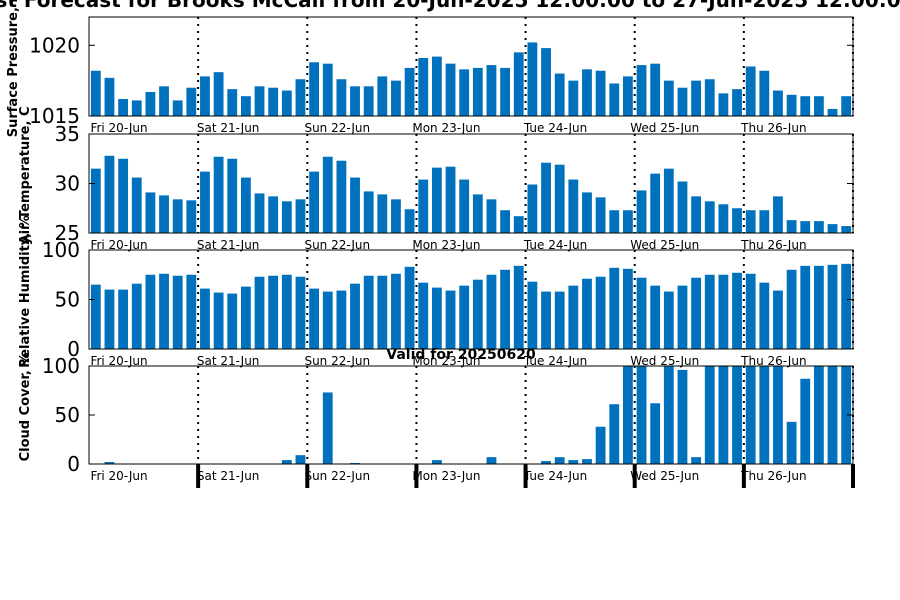 Image resolution: width=900 pixels, height=600 pixels. I want to click on y-tick-label: 1015, so click(54, 116).